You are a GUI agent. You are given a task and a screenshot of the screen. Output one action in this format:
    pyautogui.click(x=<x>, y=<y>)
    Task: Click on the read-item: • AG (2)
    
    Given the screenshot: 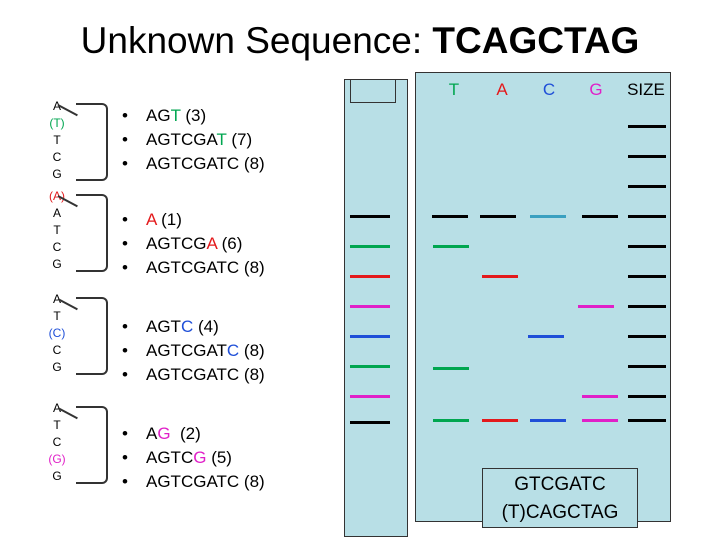 What is the action you would take?
    pyautogui.click(x=161, y=433)
    